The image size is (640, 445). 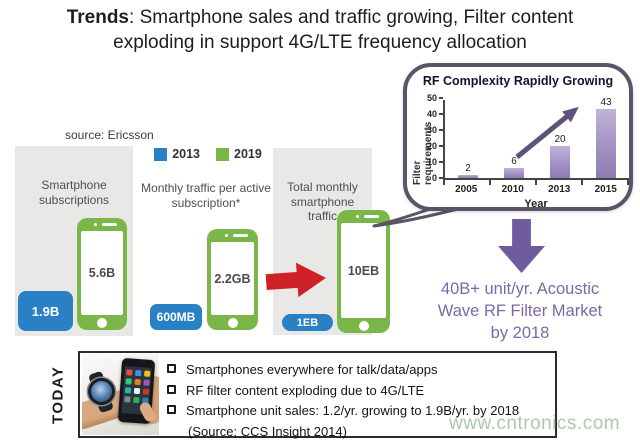 I want to click on source-citation: (Source: CCS Insight 2014), so click(x=267, y=431).